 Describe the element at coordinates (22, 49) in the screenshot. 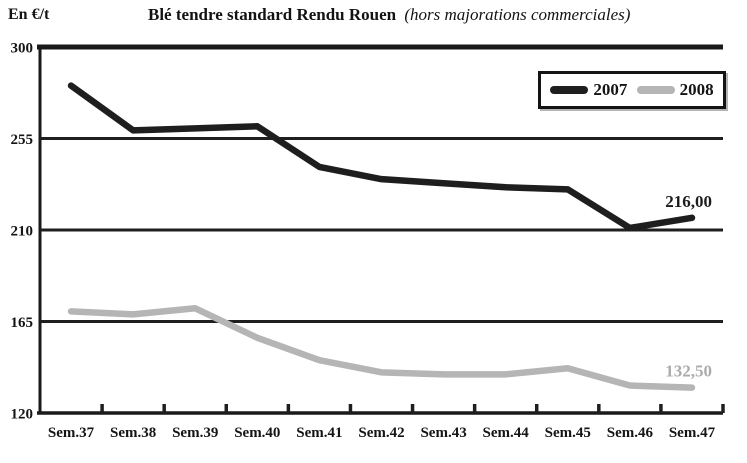

I see `y-tick-label-300: 300` at that location.